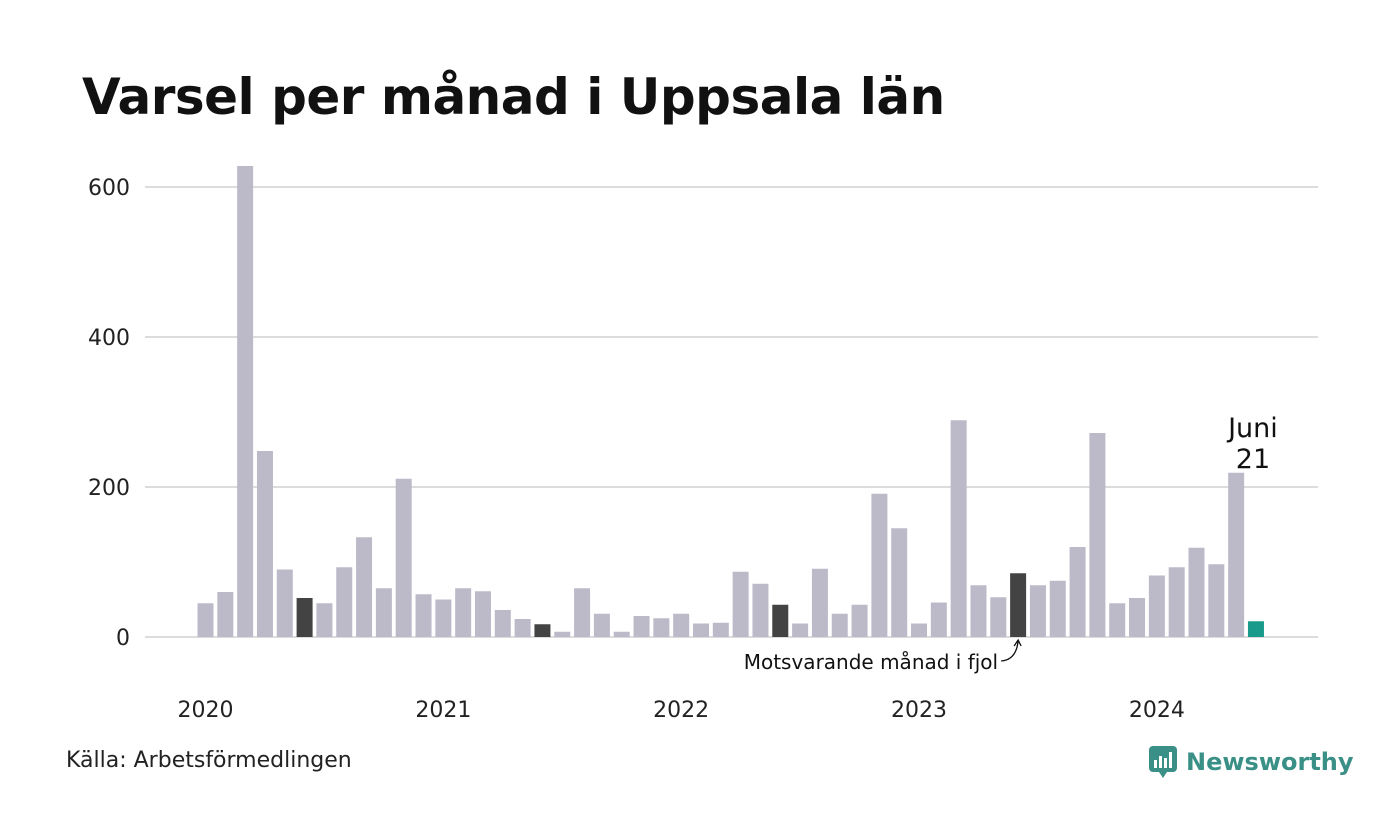 This screenshot has width=1400, height=840. I want to click on current-value-callout: Juni 21, so click(1252, 444).